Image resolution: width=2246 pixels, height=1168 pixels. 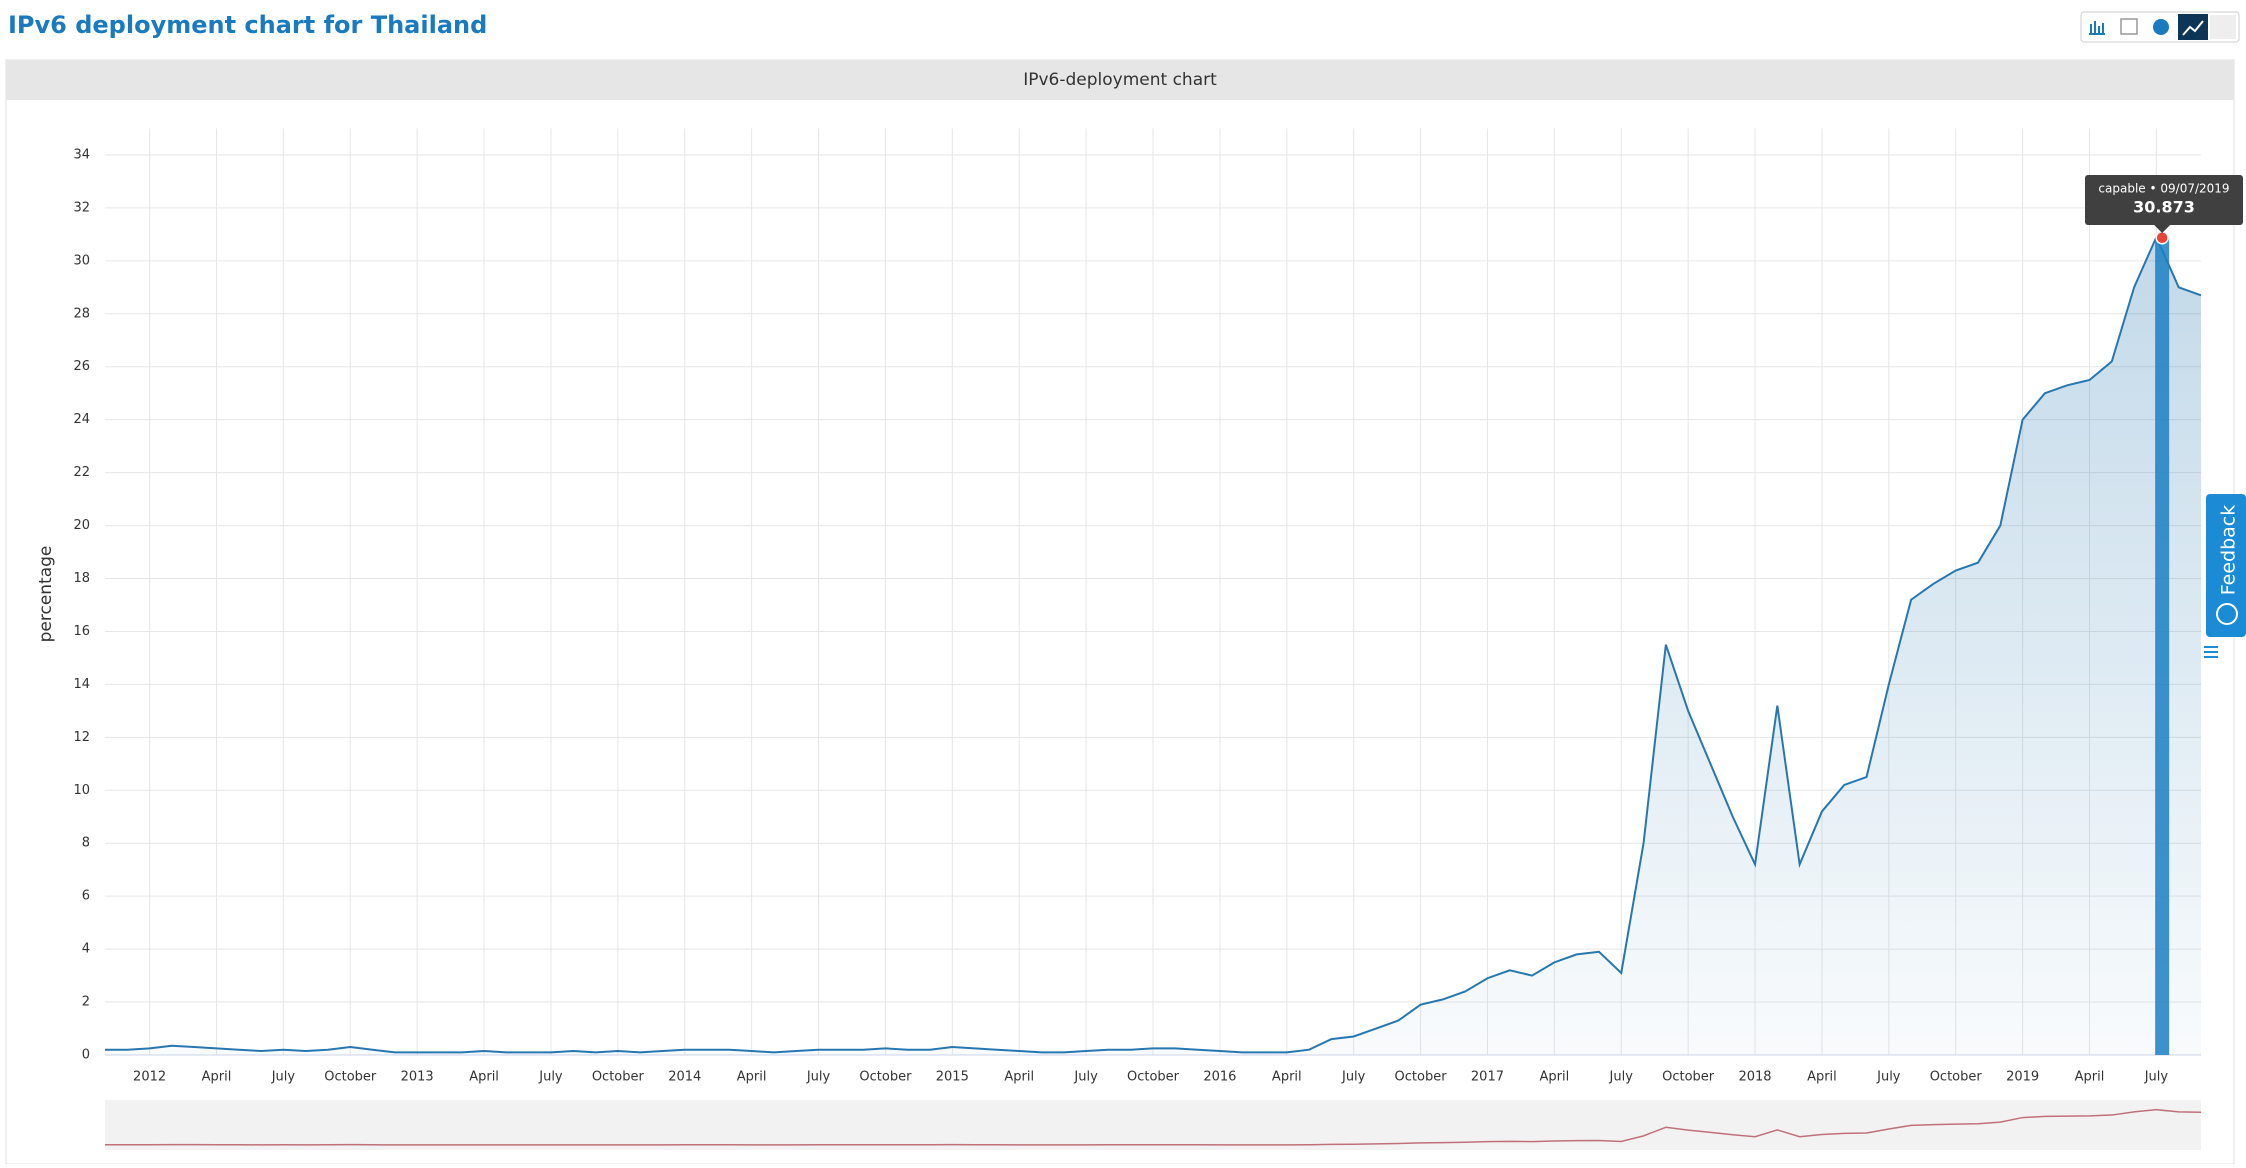 I want to click on toolbar, so click(x=2160, y=27).